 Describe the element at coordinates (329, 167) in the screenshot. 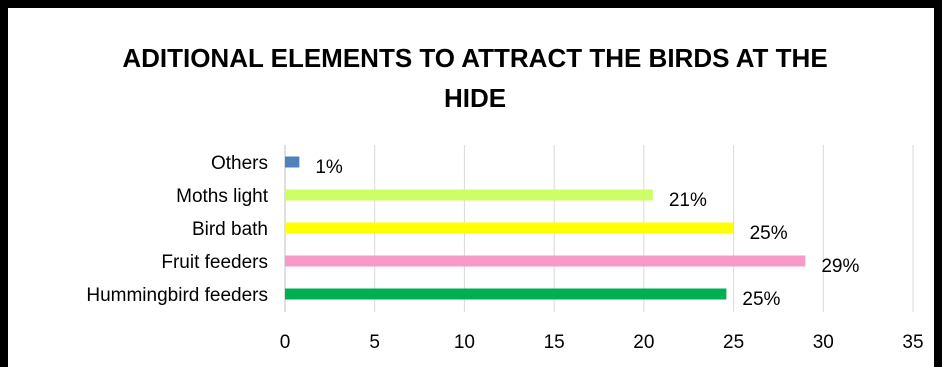

I see `data-label: 1%` at that location.